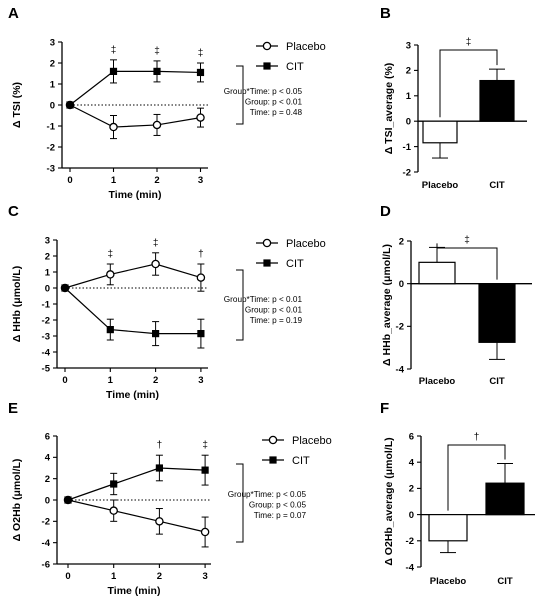  Describe the element at coordinates (17, 500) in the screenshot. I see `y-axis-label: Δ O2Hb (μmol/L)` at that location.